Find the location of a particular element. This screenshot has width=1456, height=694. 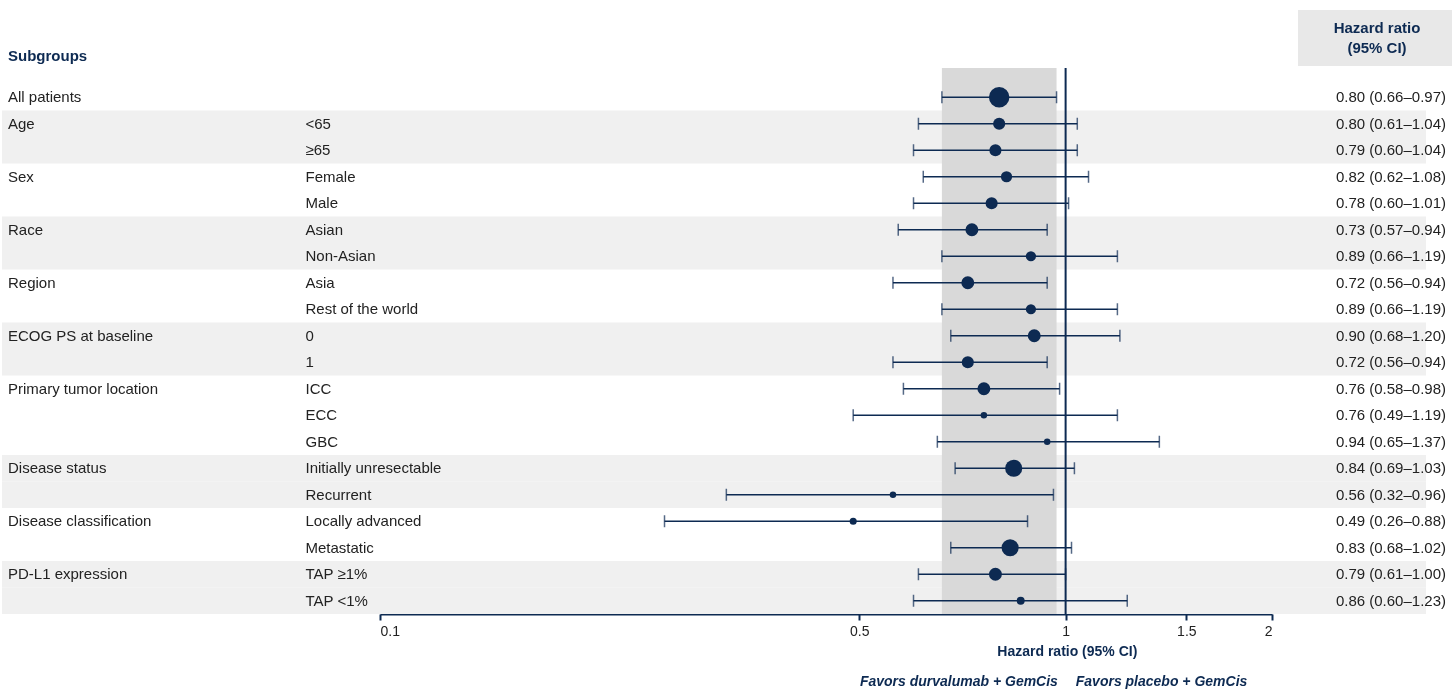

x-tick-label: 2 is located at coordinates (1268, 630).